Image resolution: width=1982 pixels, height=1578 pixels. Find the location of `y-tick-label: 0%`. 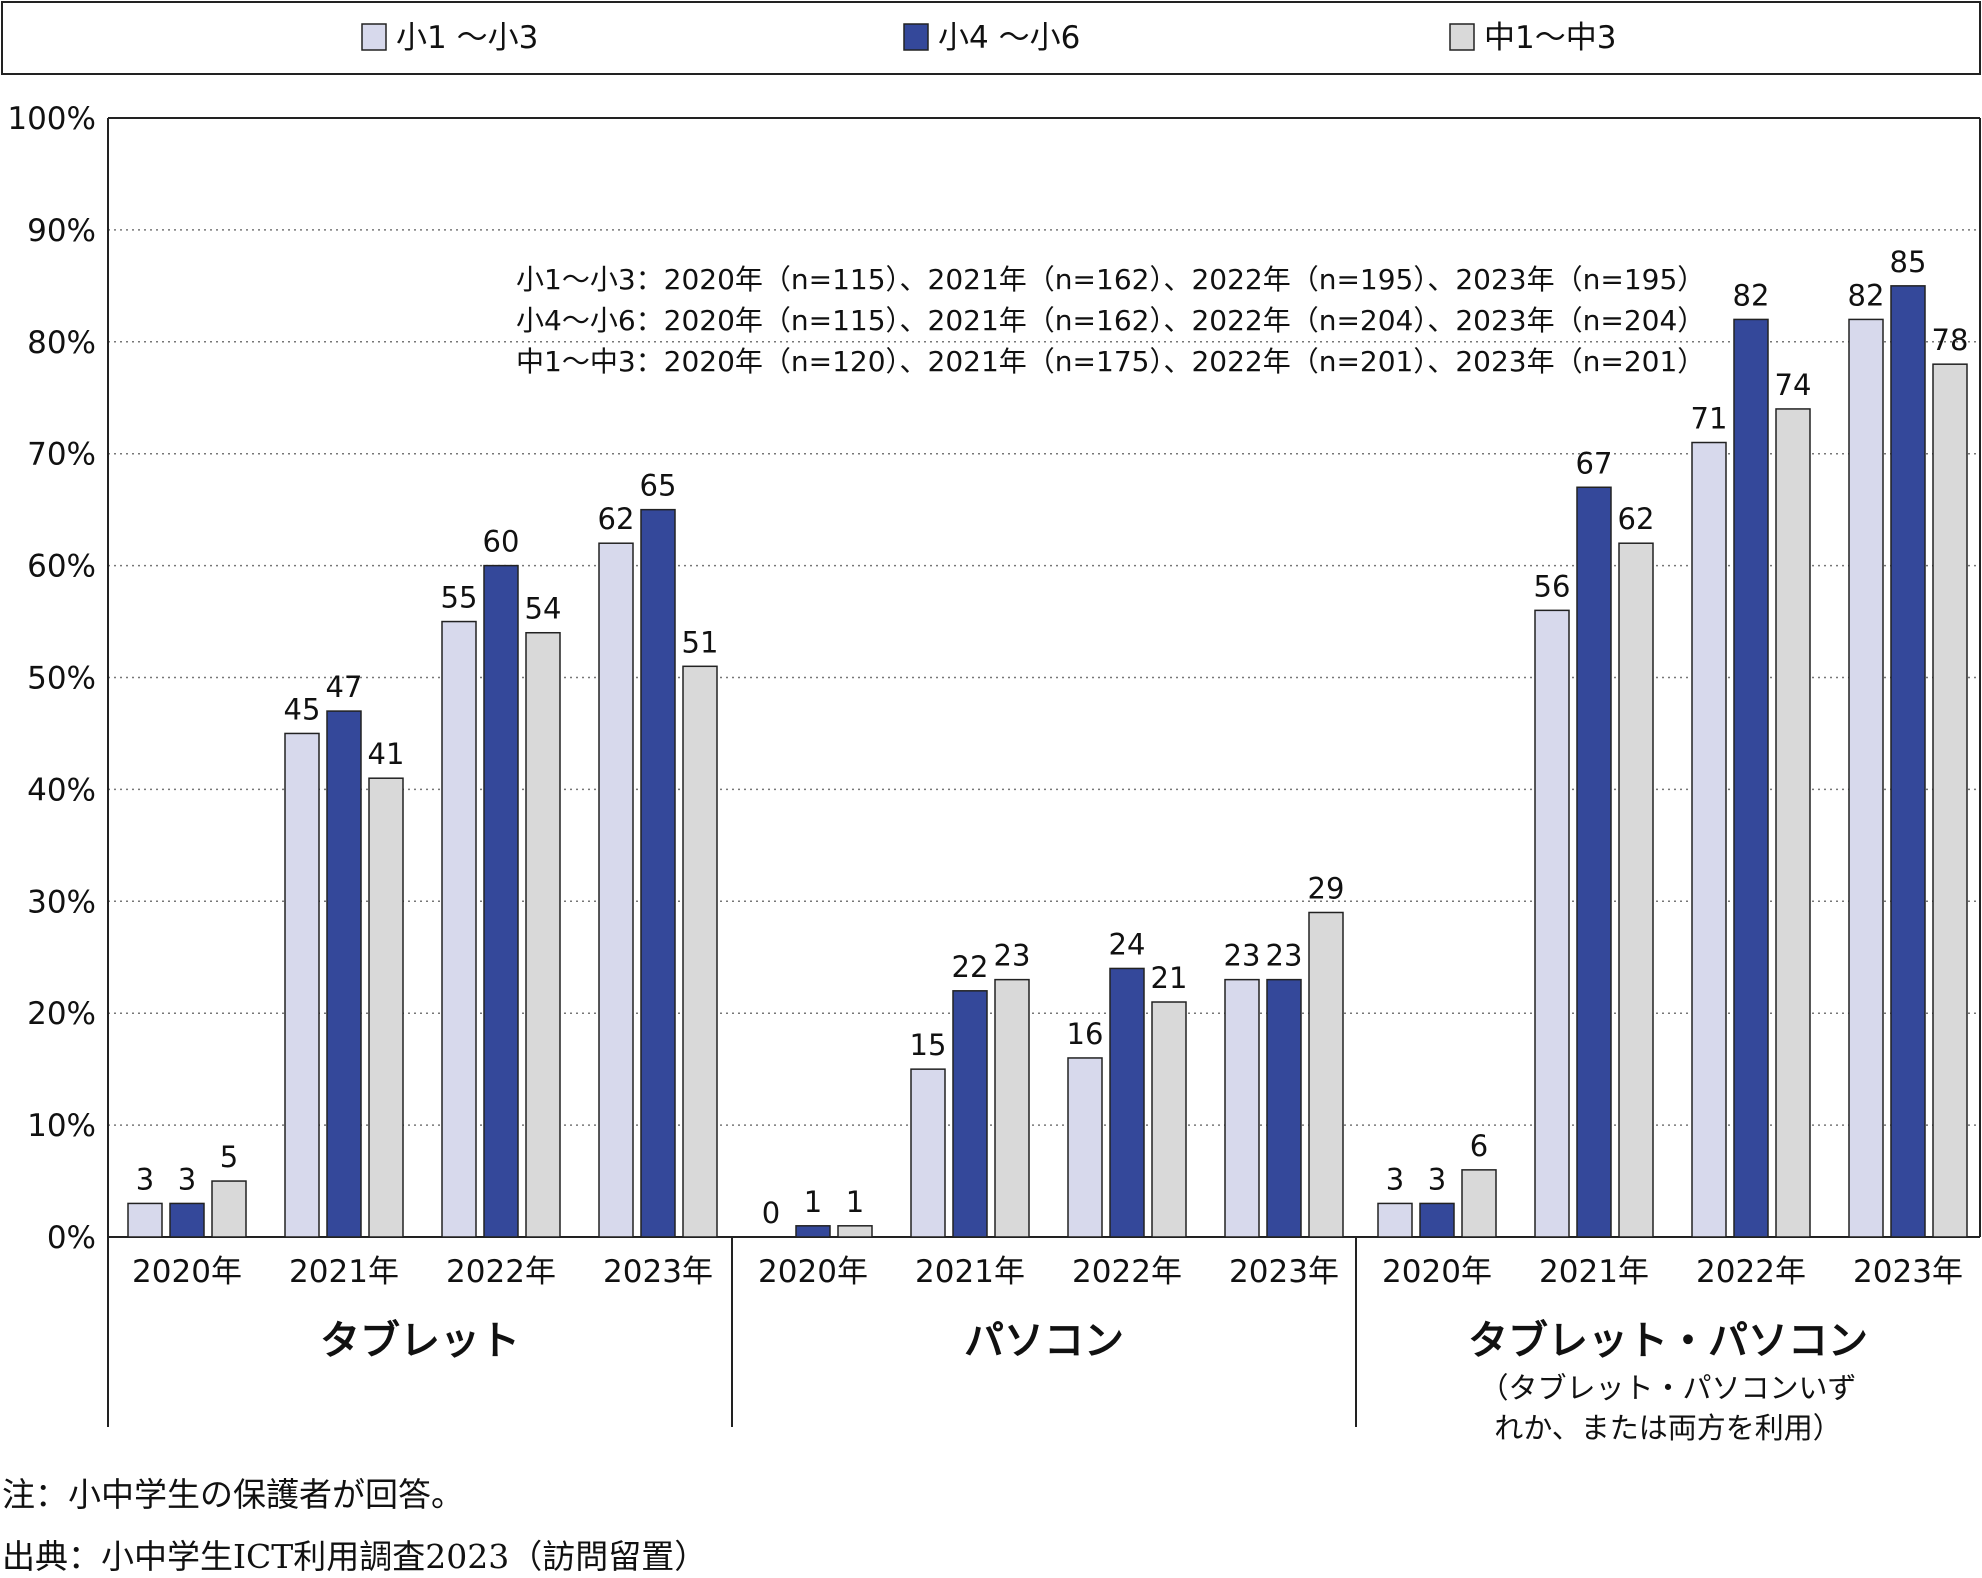

y-tick-label: 0% is located at coordinates (71, 1238).